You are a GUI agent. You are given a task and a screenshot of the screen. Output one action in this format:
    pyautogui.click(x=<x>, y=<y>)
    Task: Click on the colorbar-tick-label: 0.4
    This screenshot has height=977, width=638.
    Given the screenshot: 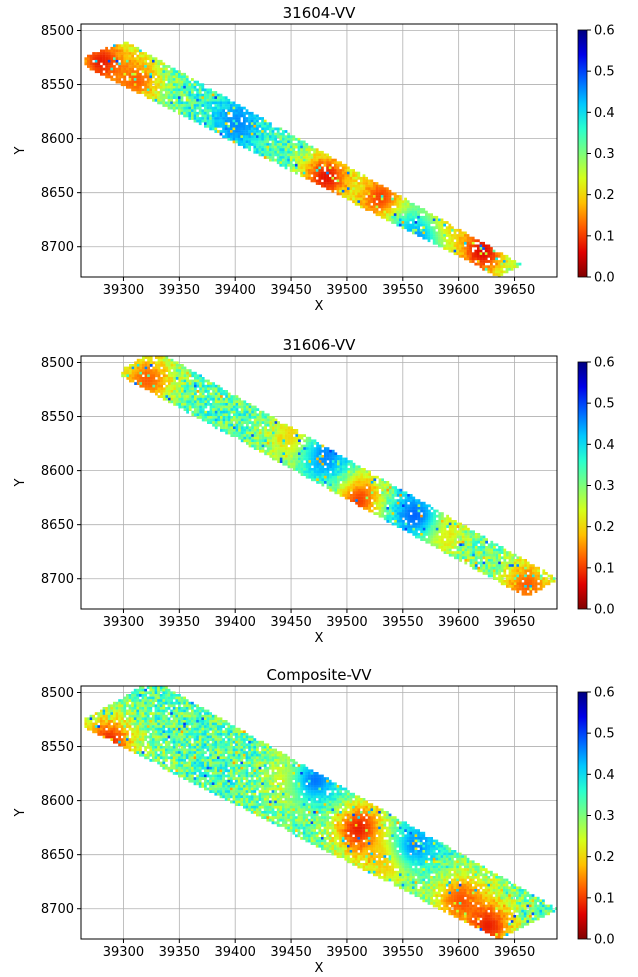 What is the action you would take?
    pyautogui.click(x=604, y=113)
    